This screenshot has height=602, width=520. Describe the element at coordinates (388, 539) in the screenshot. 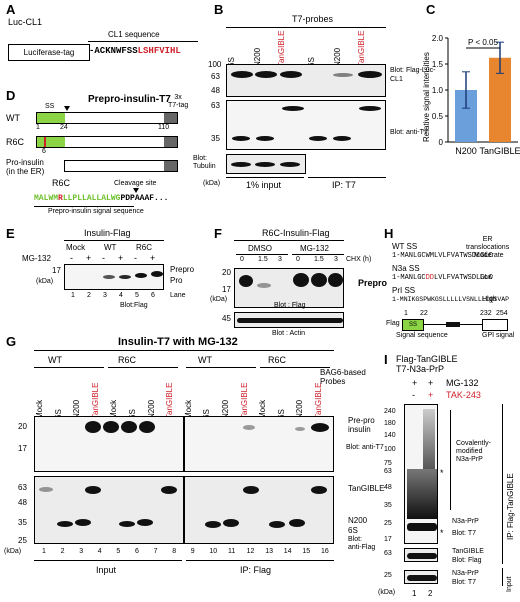

I see `i-mw: 17` at that location.